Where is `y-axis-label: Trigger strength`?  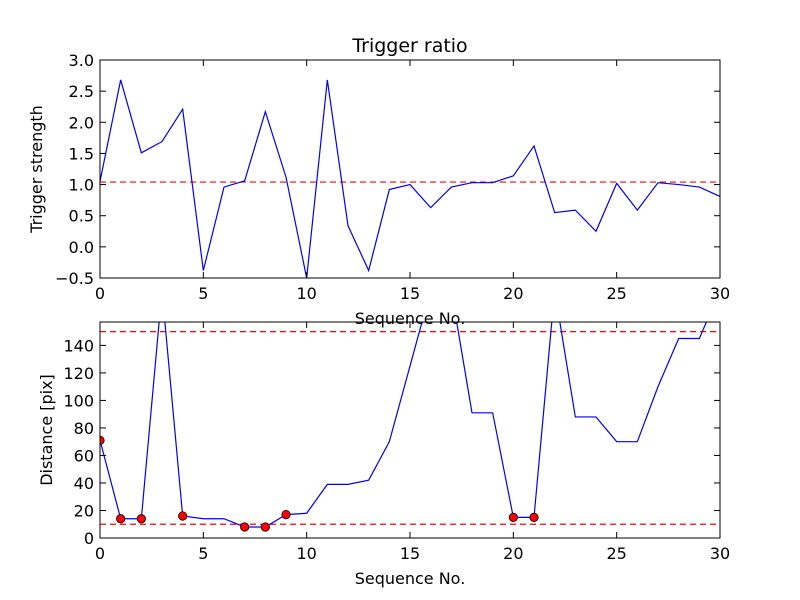
y-axis-label: Trigger strength is located at coordinates (36, 169).